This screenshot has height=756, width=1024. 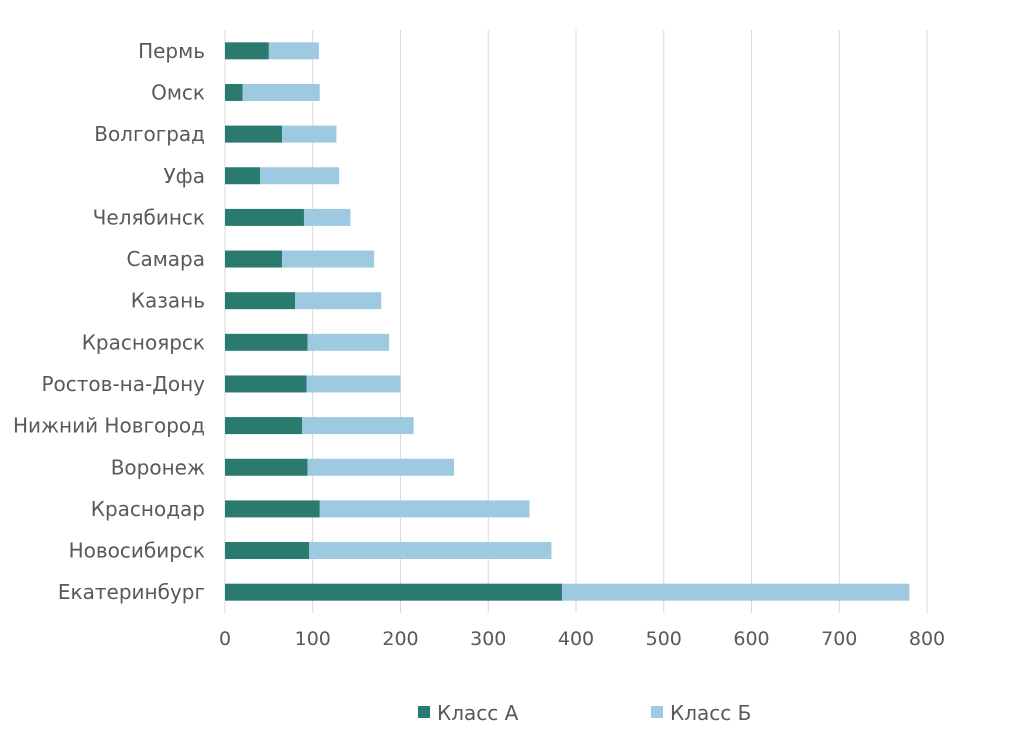 What do you see at coordinates (109, 426) in the screenshot?
I see `category-label: Нижний Новгород` at bounding box center [109, 426].